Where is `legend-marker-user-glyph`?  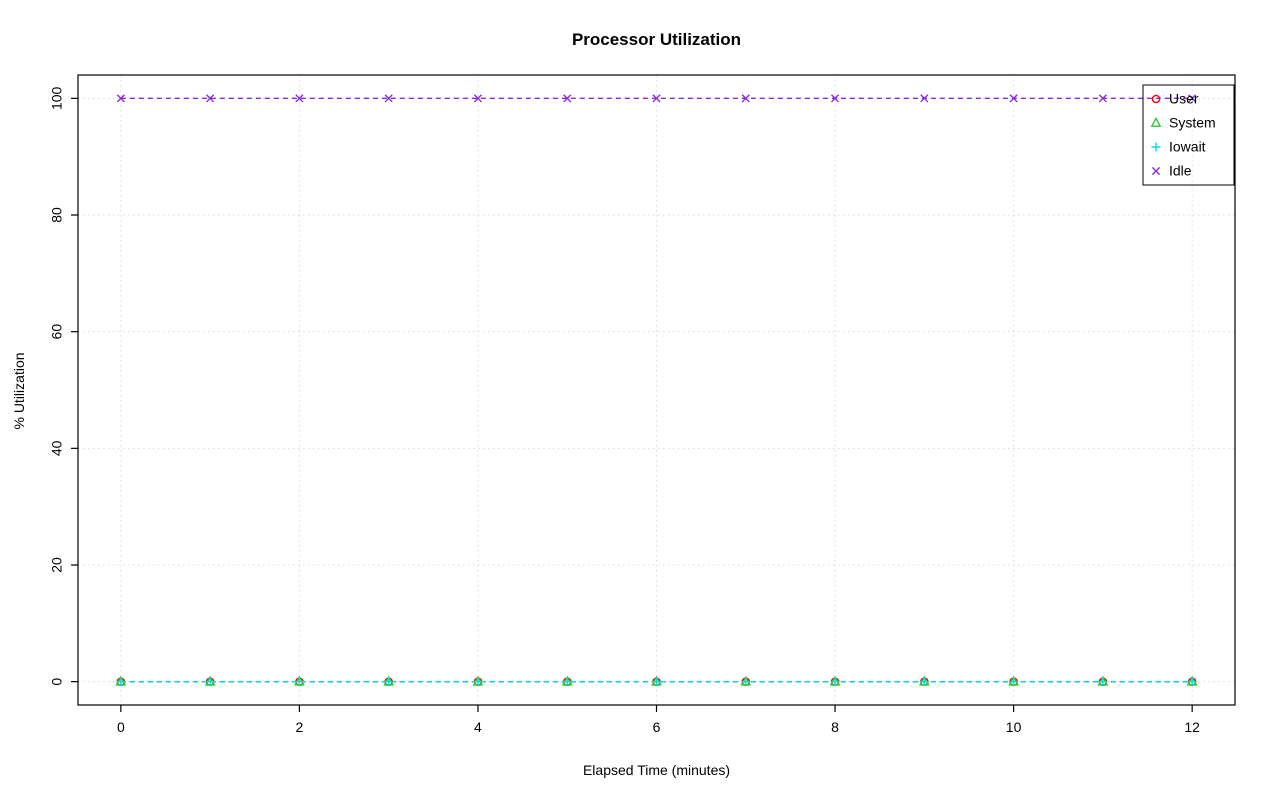
legend-marker-user-glyph is located at coordinates (1156, 99).